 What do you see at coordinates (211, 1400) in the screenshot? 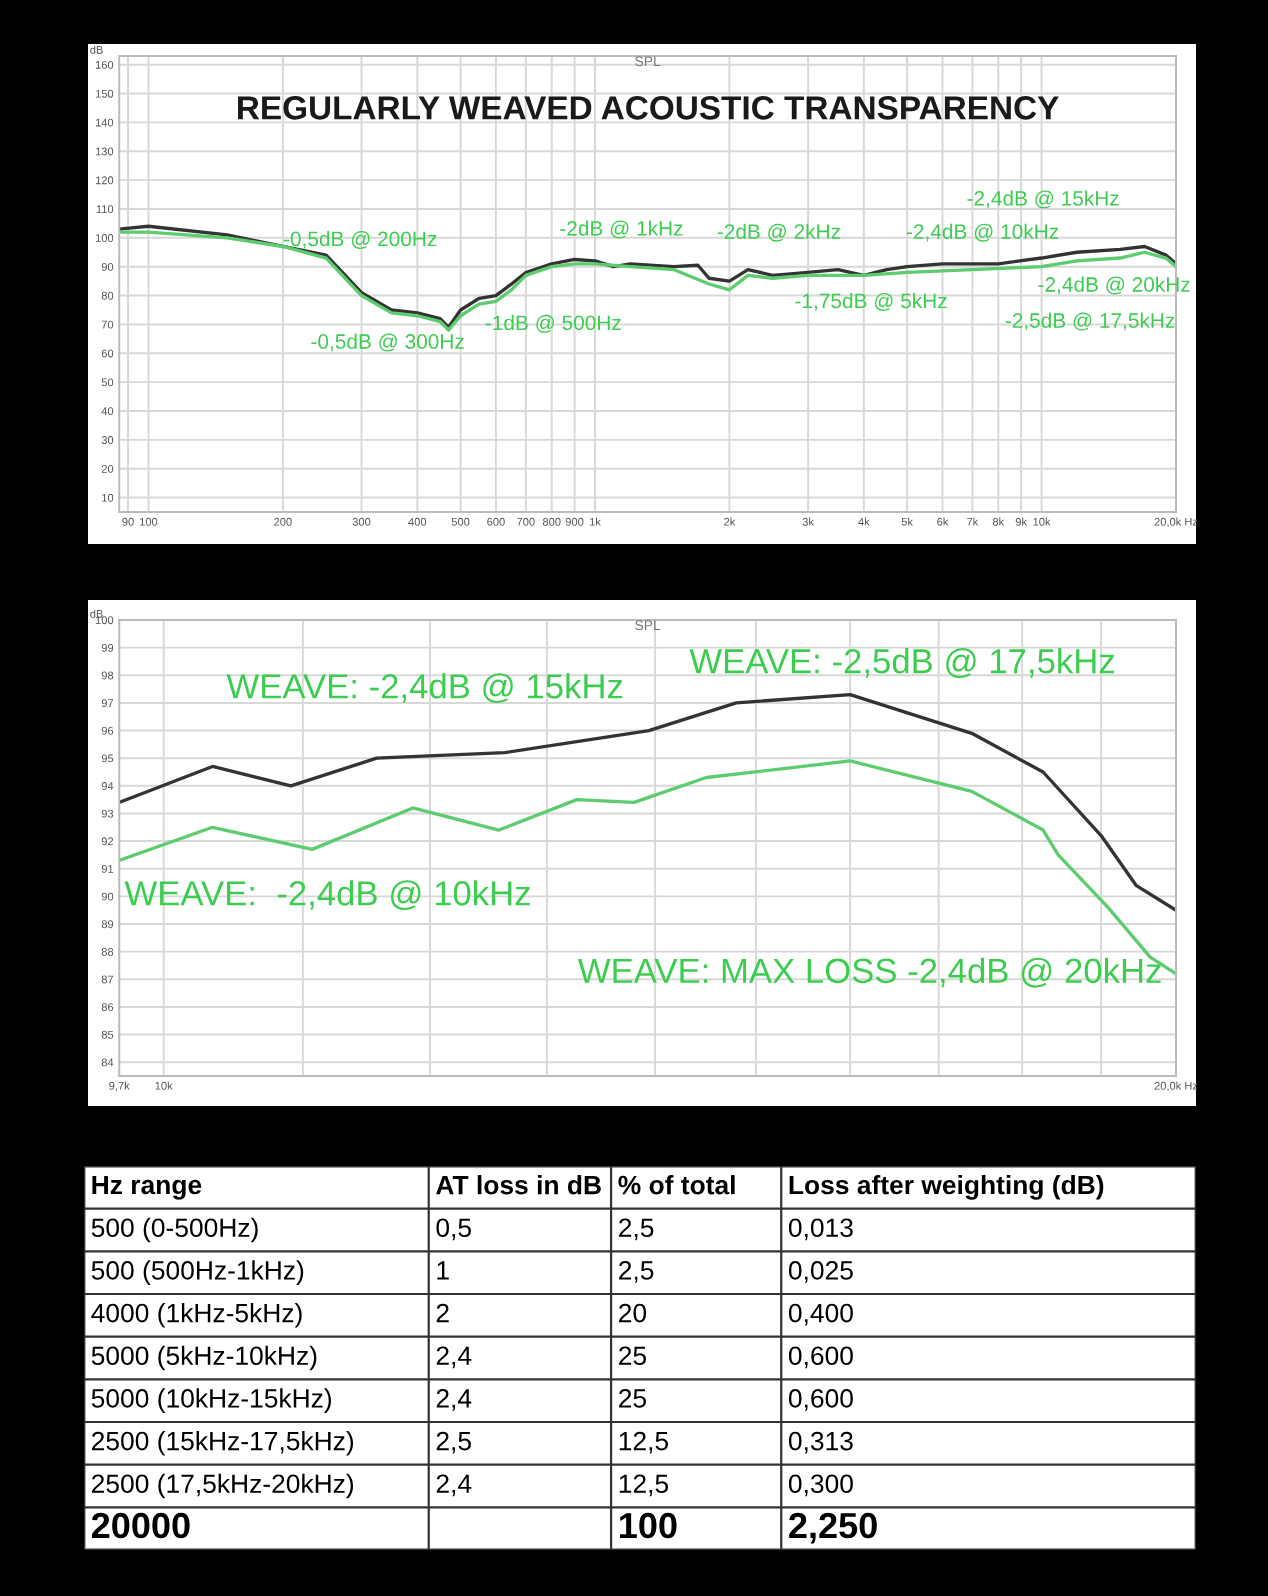
I see `text: 5000 (10kHz-15kHz)` at bounding box center [211, 1400].